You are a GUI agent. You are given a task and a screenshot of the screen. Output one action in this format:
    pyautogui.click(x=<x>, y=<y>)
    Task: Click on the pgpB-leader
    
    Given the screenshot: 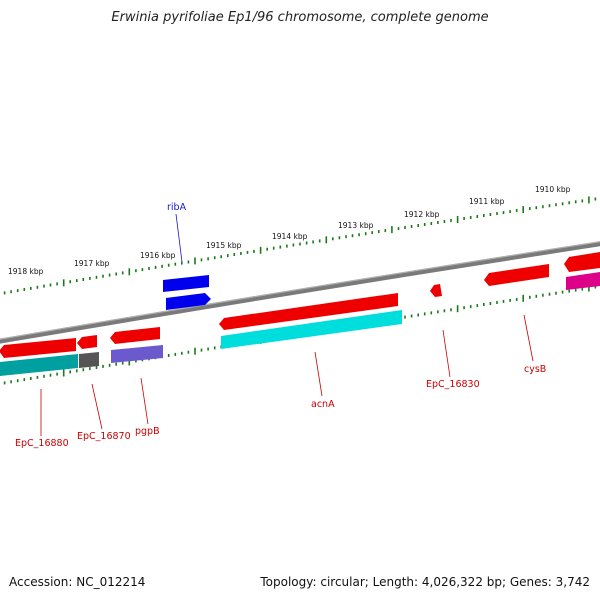 What is the action you would take?
    pyautogui.click(x=144, y=401)
    